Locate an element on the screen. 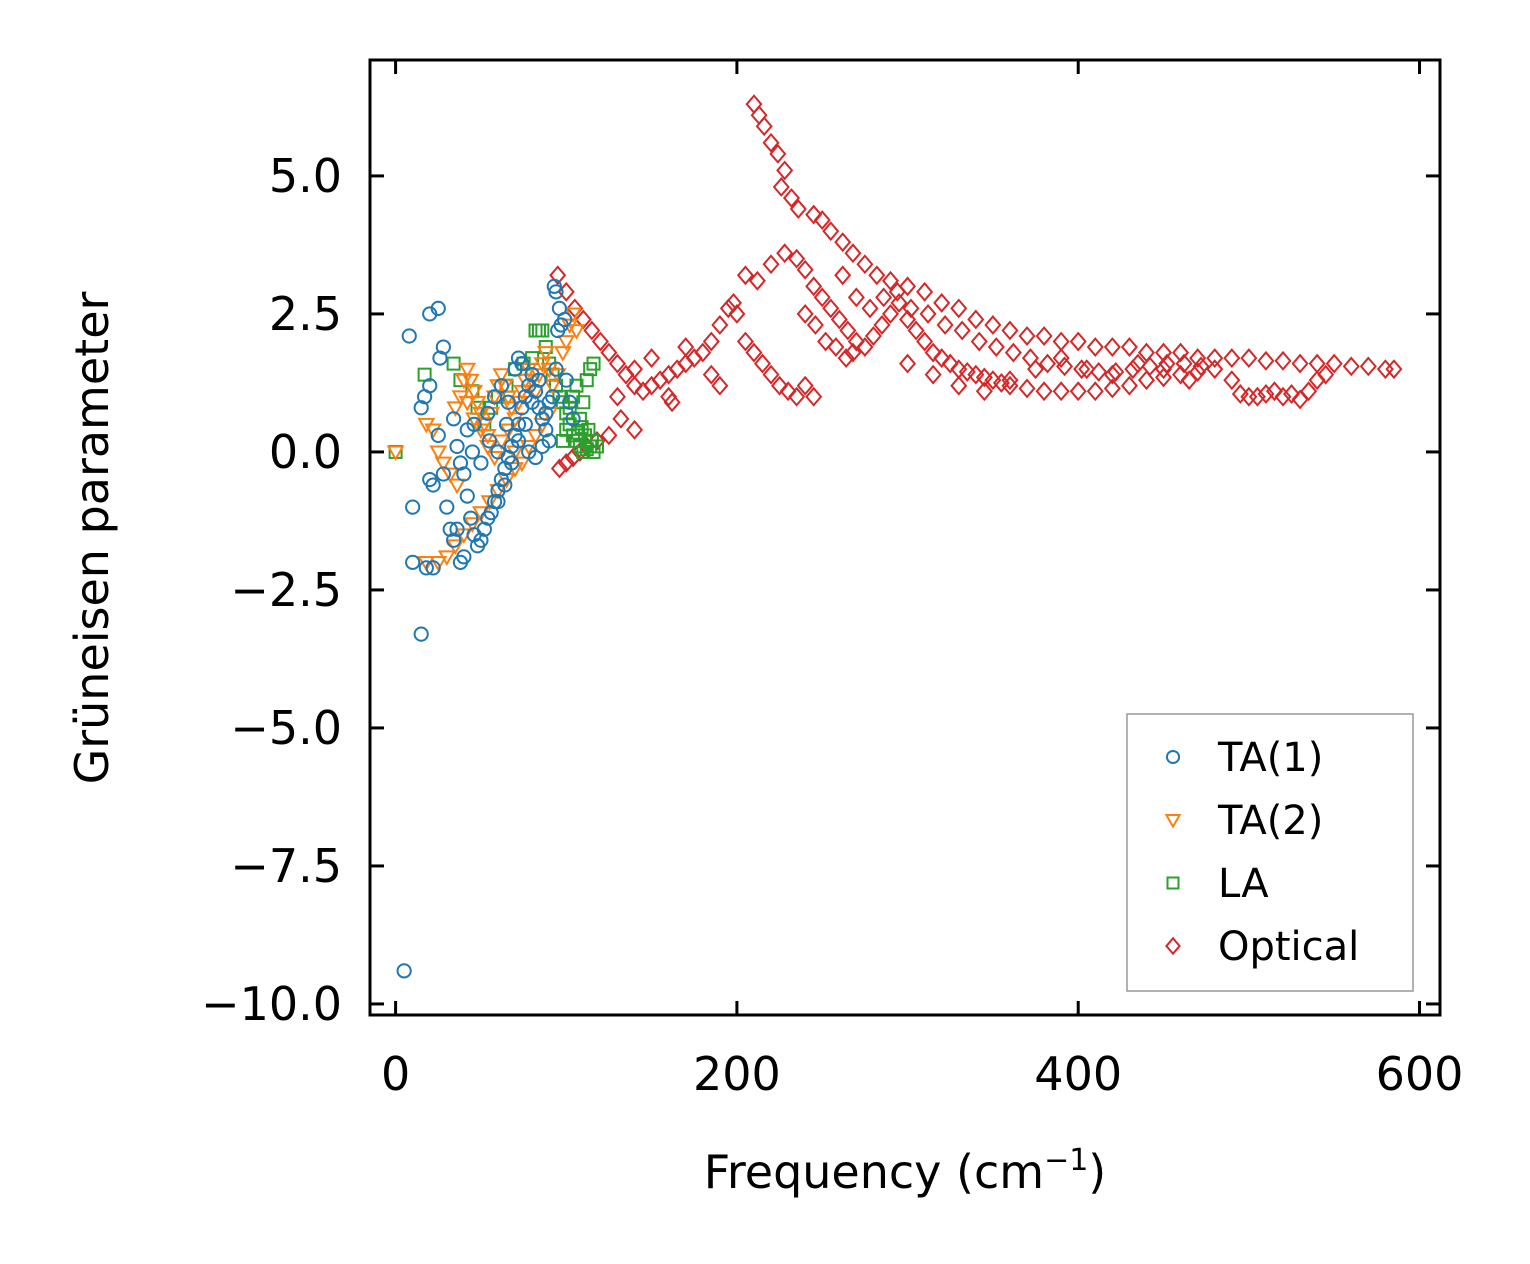  x-tick-label: 200 is located at coordinates (737, 1074).